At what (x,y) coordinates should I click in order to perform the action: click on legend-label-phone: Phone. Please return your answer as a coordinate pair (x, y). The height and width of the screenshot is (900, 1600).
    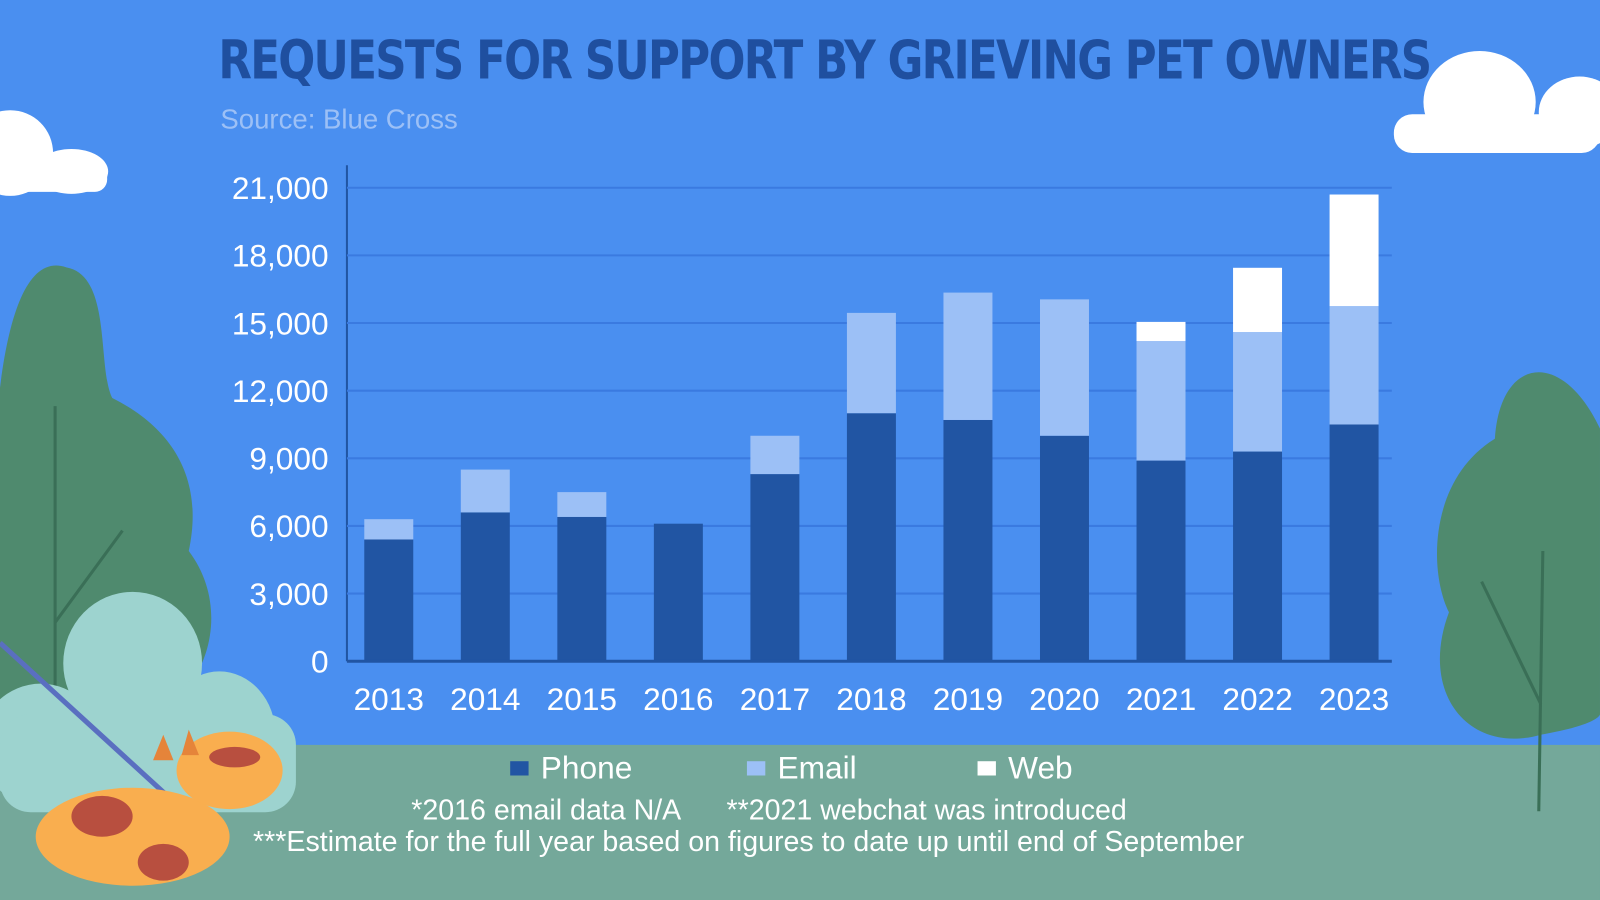
    Looking at the image, I should click on (586, 767).